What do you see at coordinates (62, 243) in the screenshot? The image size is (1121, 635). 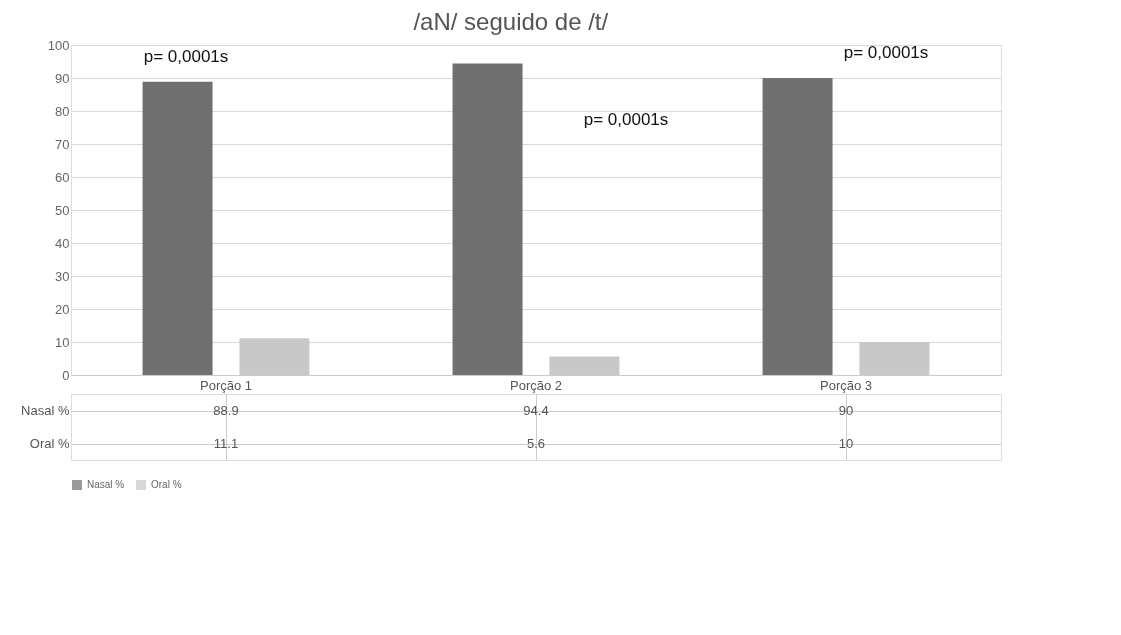 I see `y-tick-label: 40` at bounding box center [62, 243].